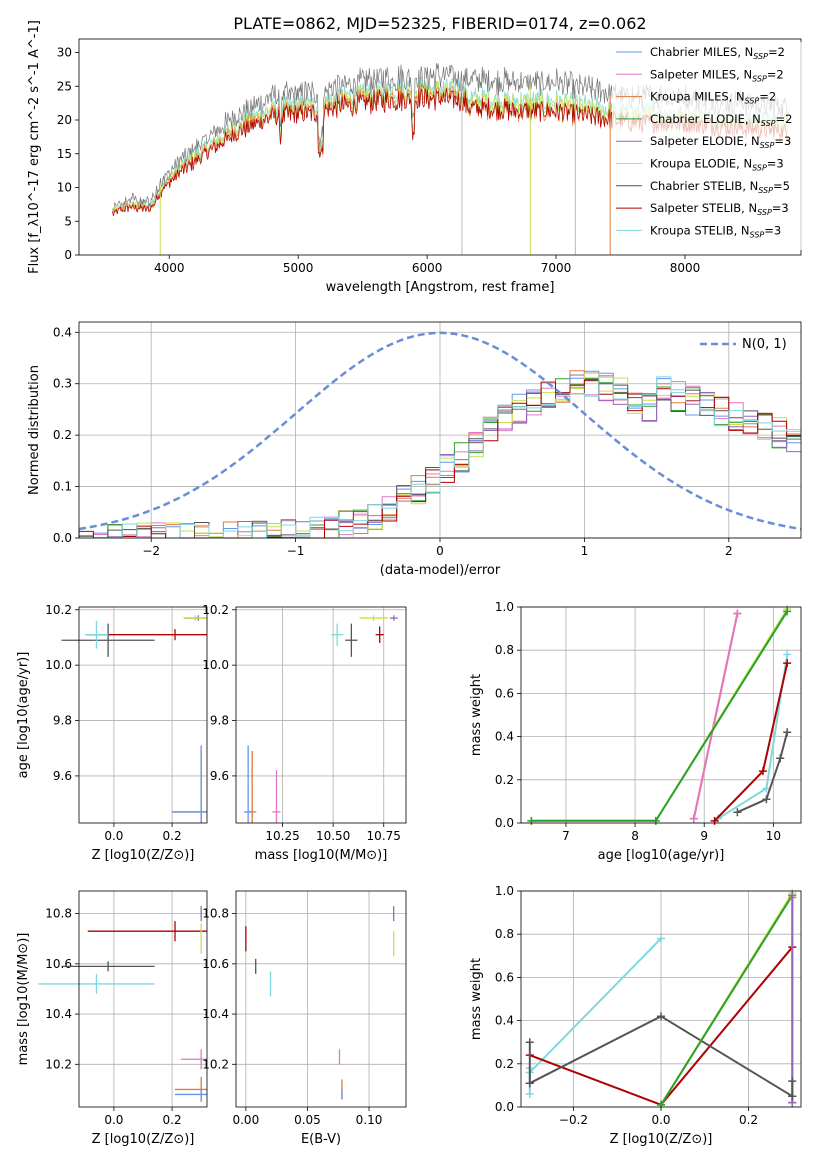 The width and height of the screenshot is (819, 1170). Describe the element at coordinates (721, 120) in the screenshot. I see `legend-label: Chabrier ELODIE, NSSP=2` at that location.